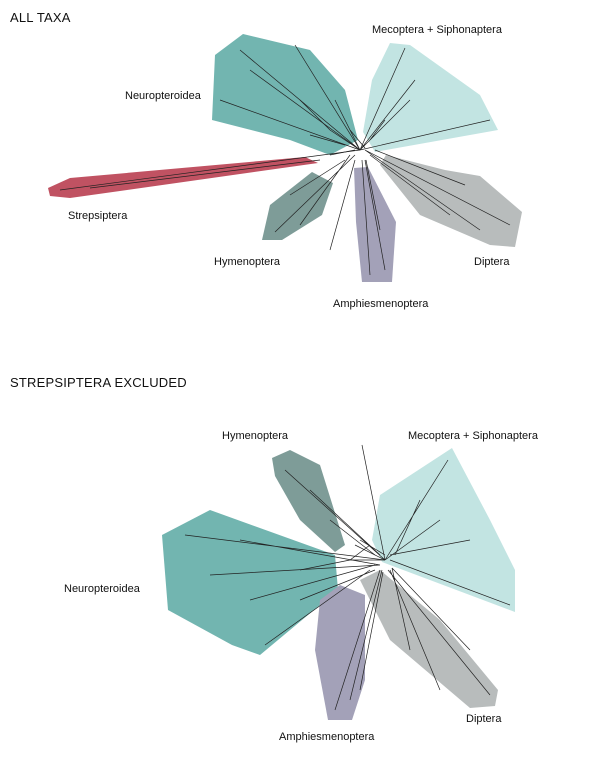 The height and width of the screenshot is (776, 600). I want to click on panel-title-strepsiptera-excluded: STREPSIPTERA EXCLUDED, so click(98, 382).